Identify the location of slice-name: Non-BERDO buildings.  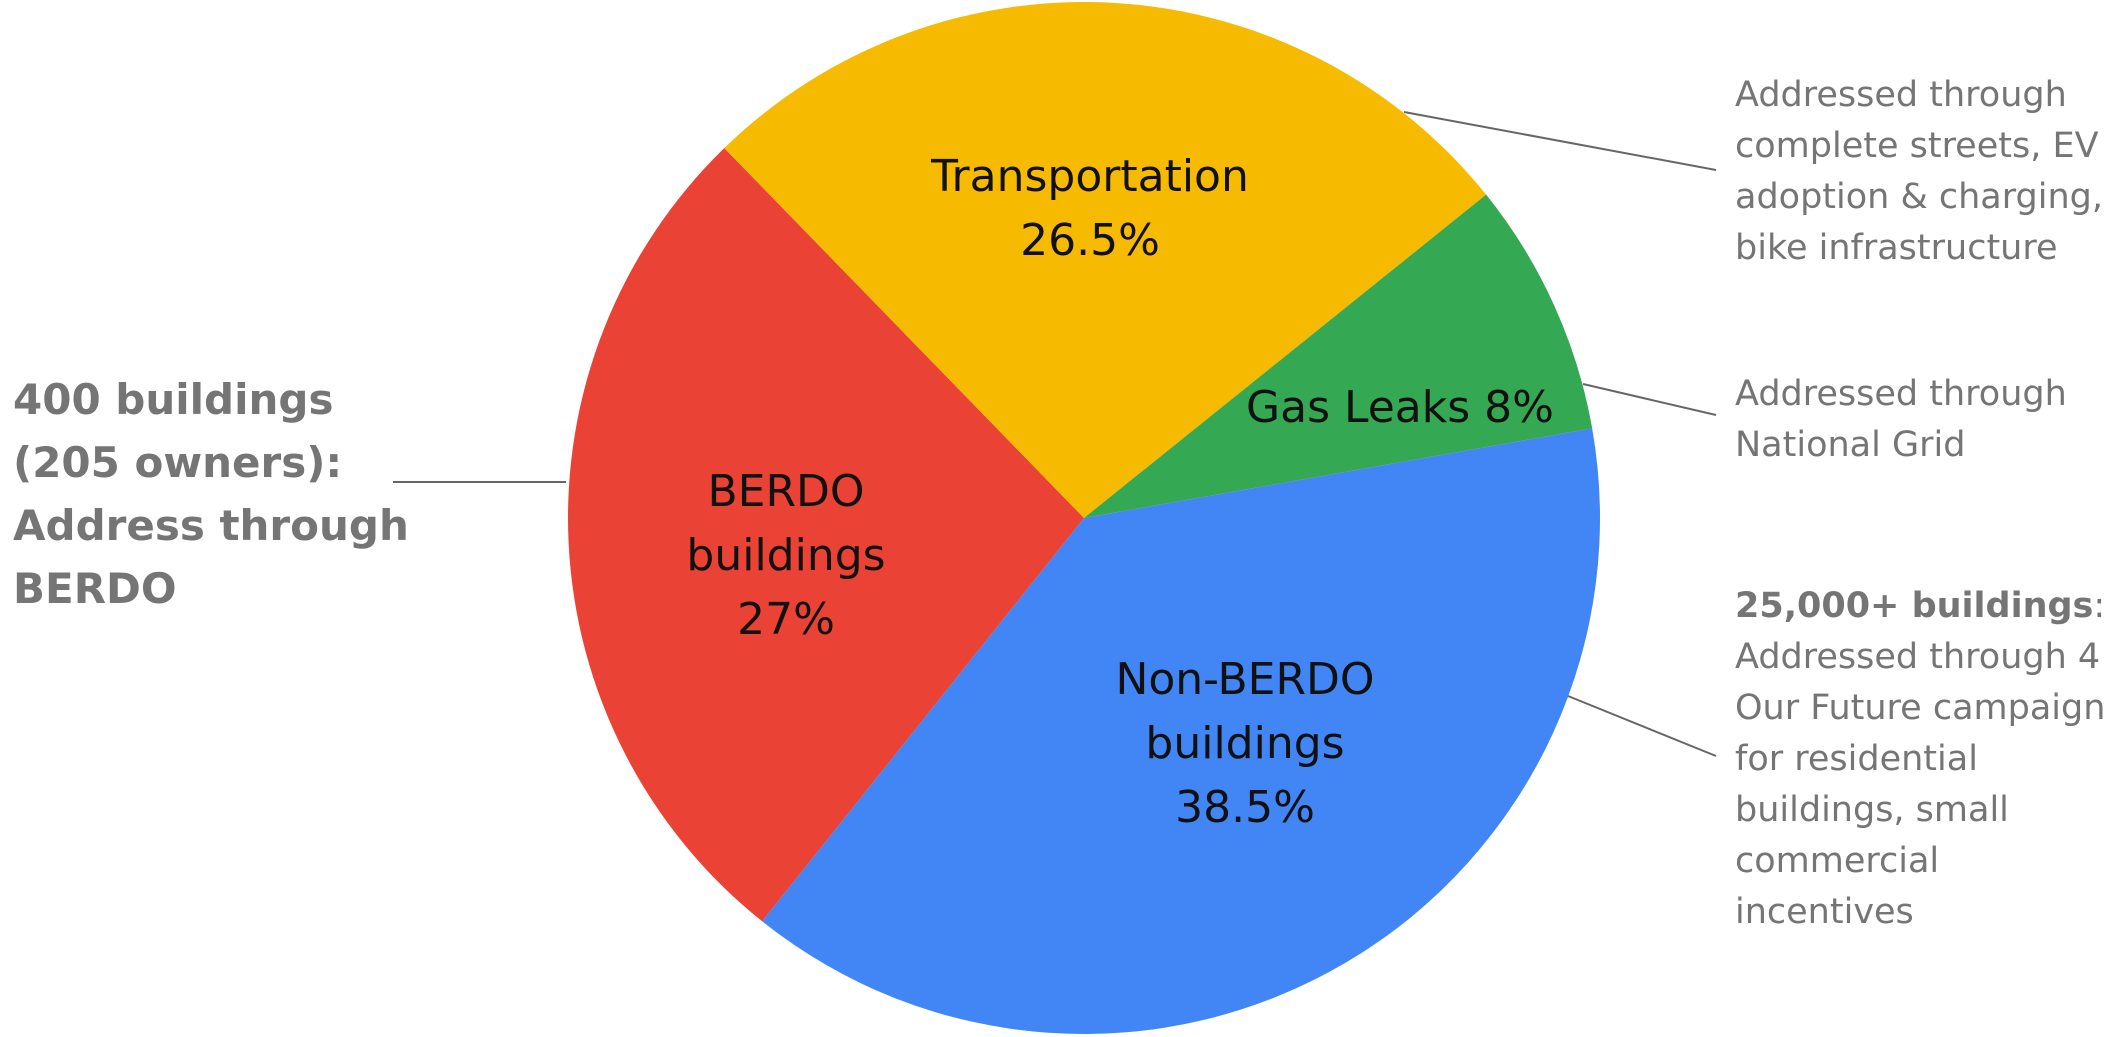
(1245, 711).